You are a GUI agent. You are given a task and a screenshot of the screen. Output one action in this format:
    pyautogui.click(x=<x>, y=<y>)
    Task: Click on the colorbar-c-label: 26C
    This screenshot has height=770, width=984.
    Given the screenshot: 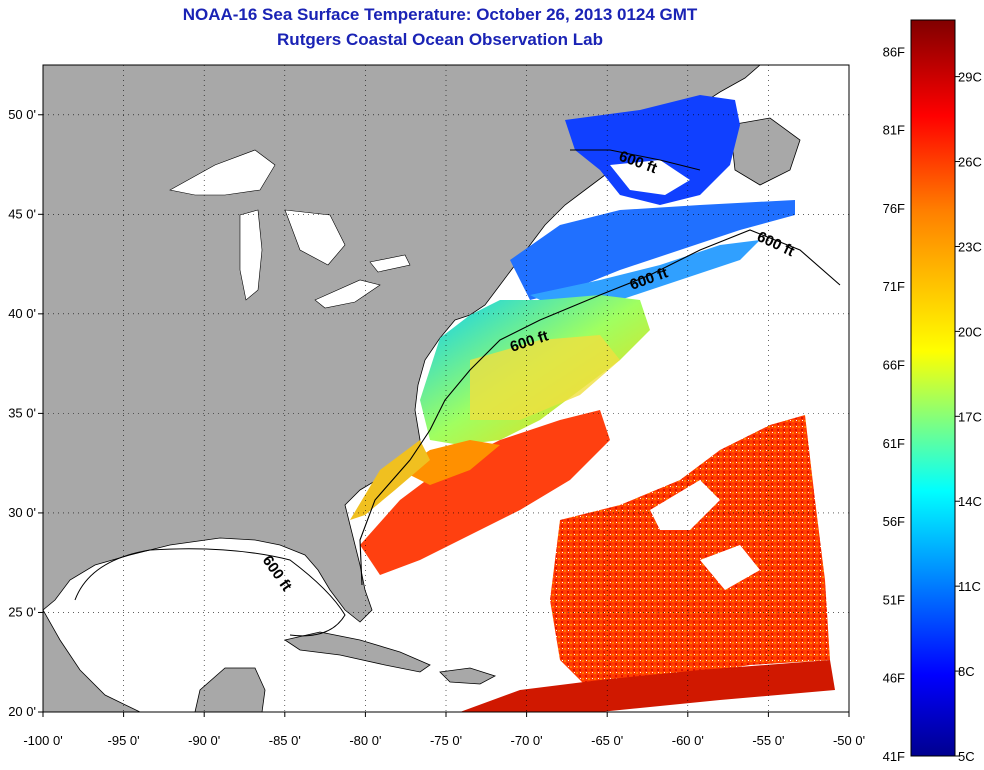 What is the action you would take?
    pyautogui.click(x=970, y=162)
    